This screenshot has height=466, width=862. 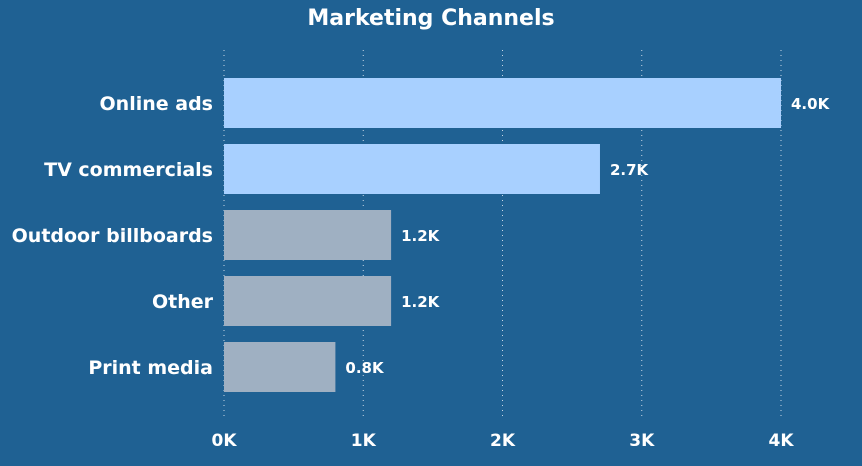 What do you see at coordinates (811, 104) in the screenshot?
I see `value-label: 4.0K` at bounding box center [811, 104].